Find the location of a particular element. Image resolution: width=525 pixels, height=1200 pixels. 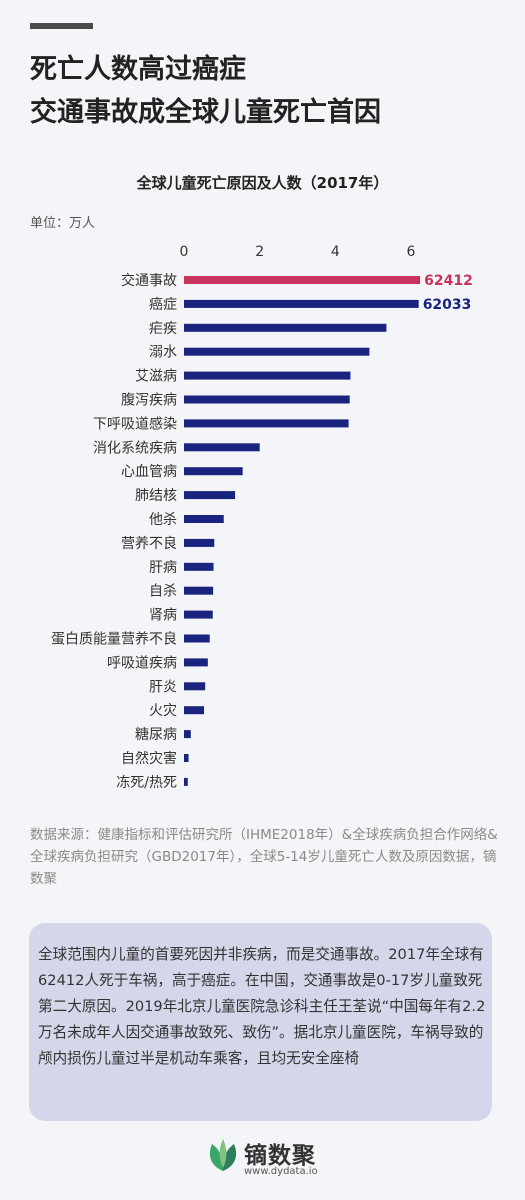

header-accent-bar is located at coordinates (61, 26).